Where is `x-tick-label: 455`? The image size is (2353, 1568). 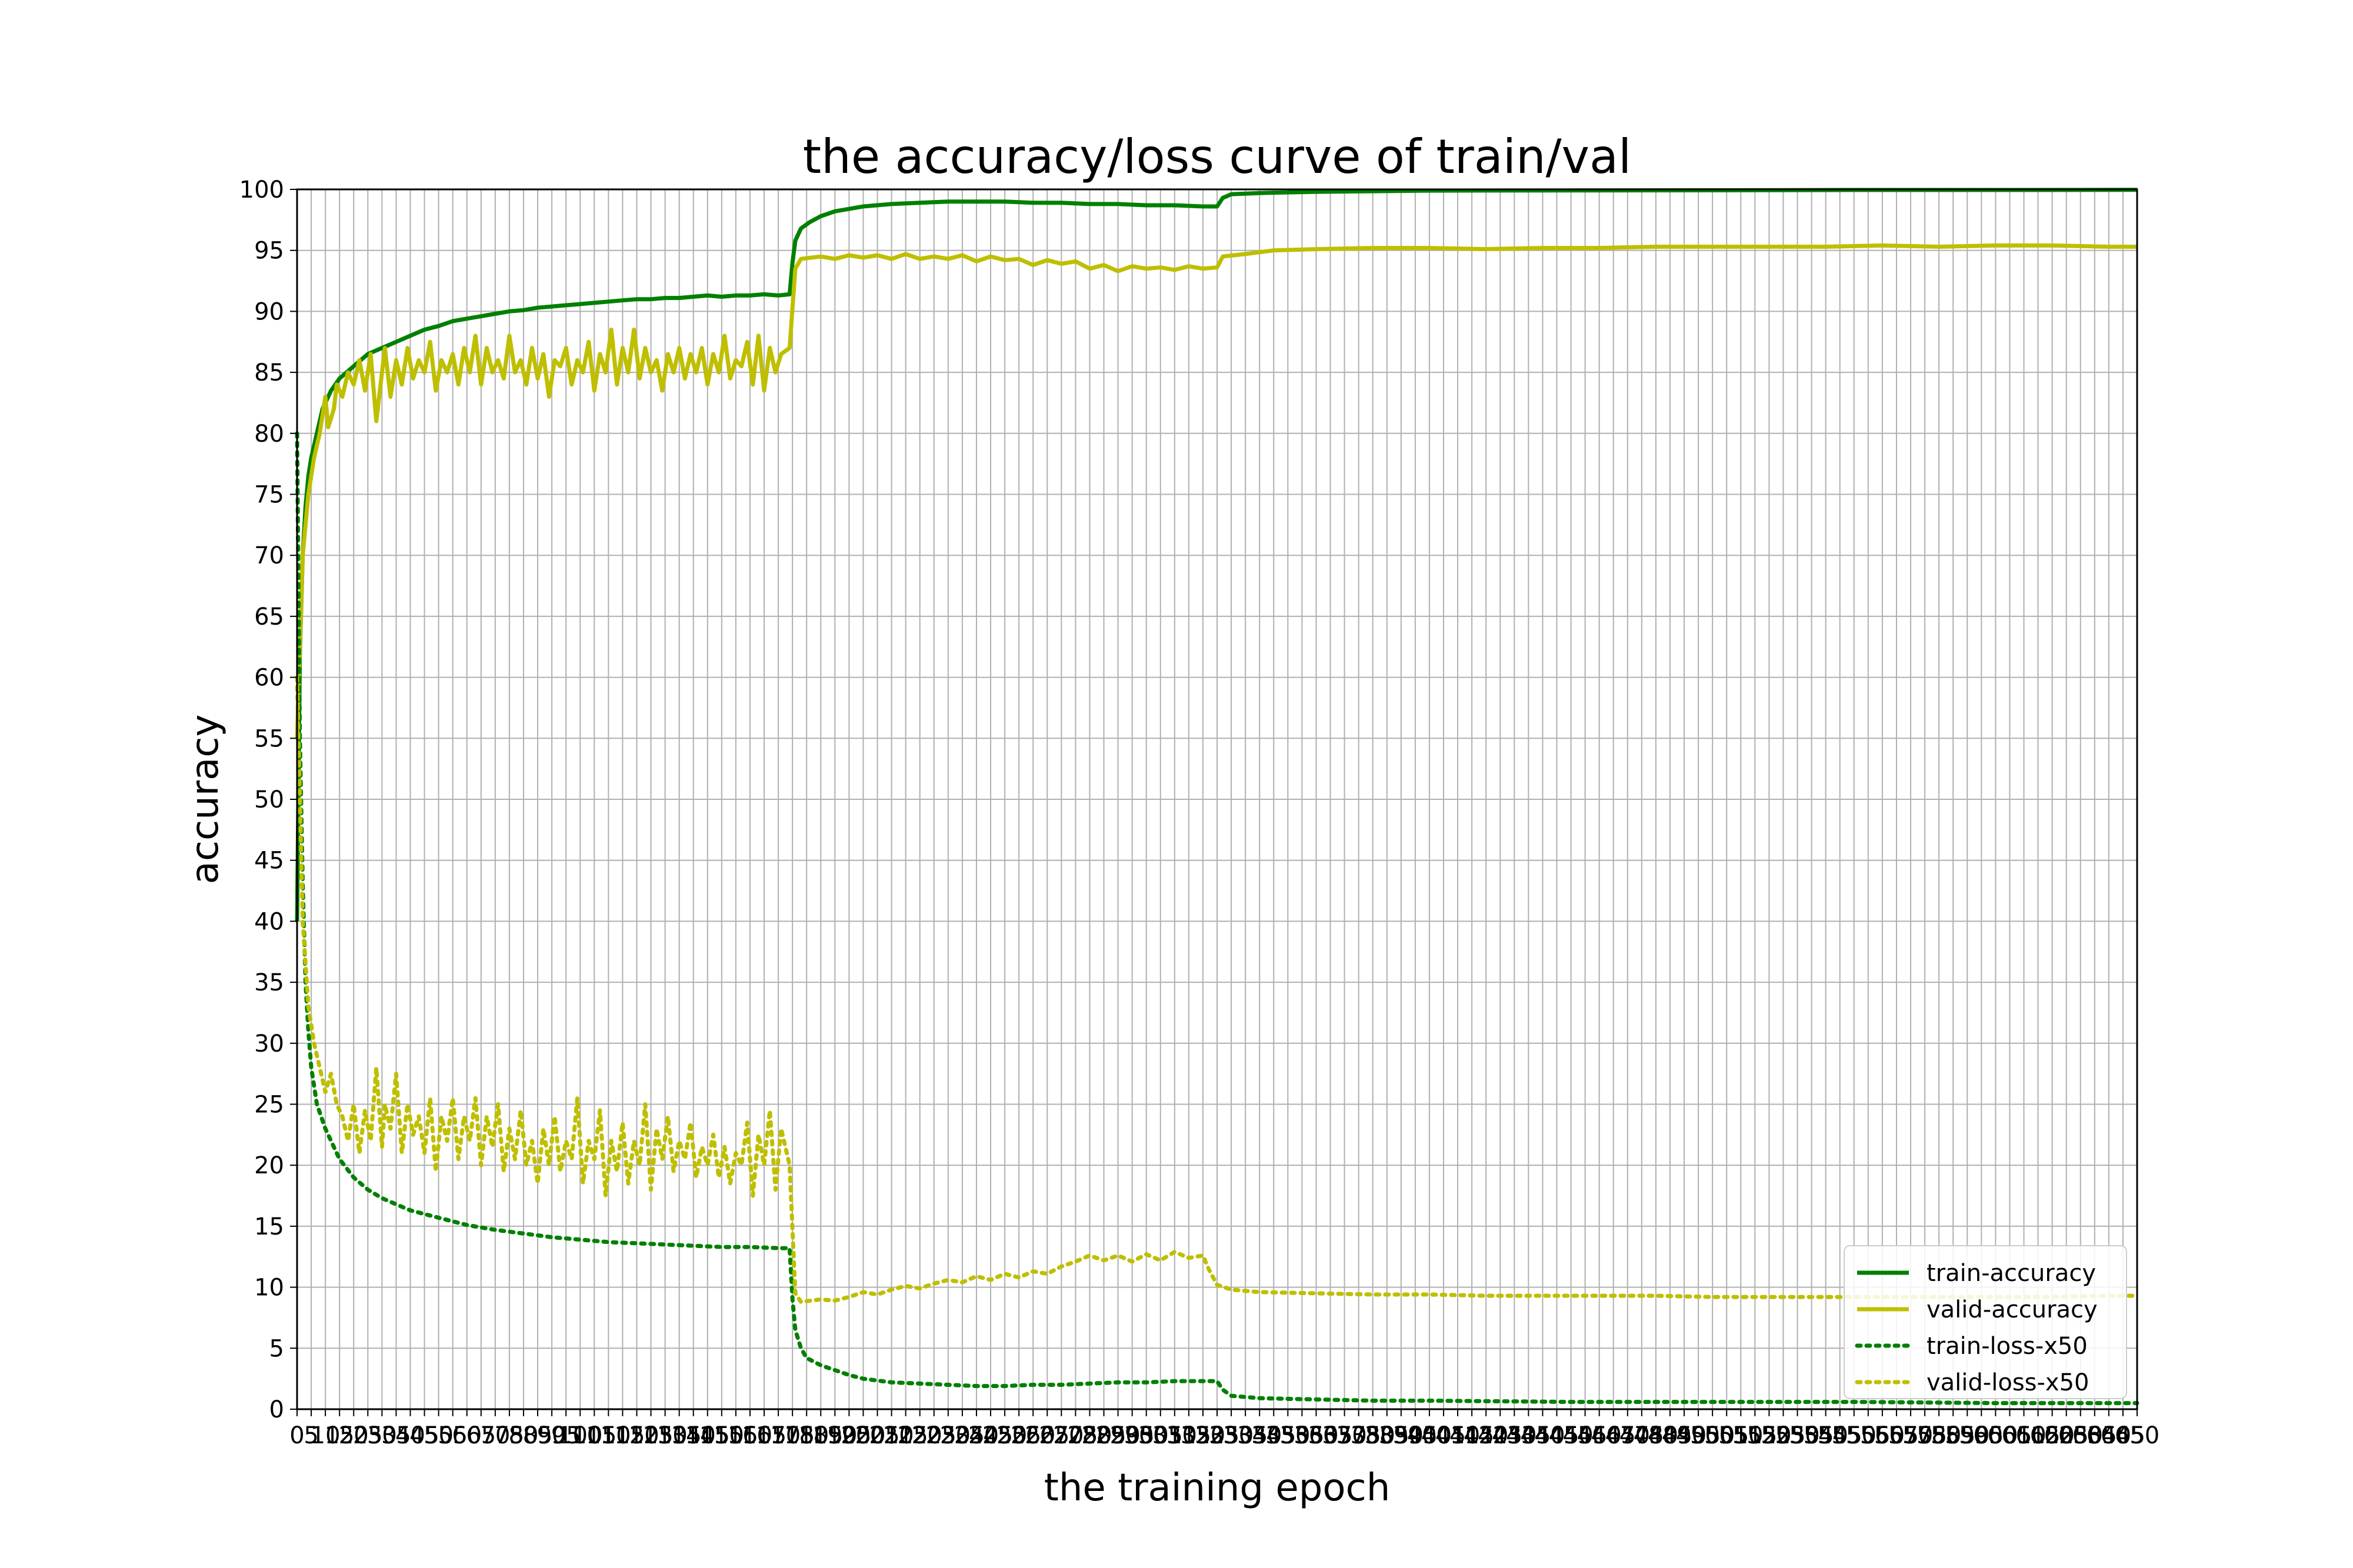
x-tick-label: 455 is located at coordinates (1585, 1435).